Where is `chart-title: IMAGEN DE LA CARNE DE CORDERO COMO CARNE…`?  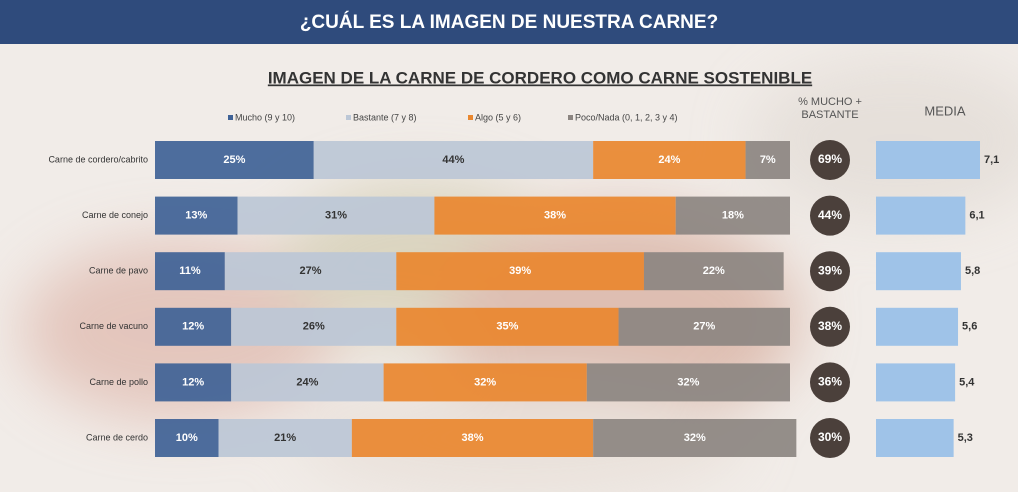 chart-title: IMAGEN DE LA CARNE DE CORDERO COMO CARNE… is located at coordinates (540, 77).